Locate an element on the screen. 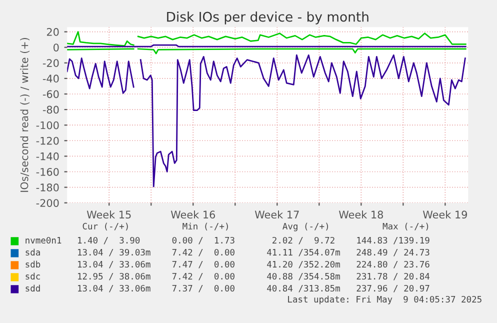  legend-label: sdc is located at coordinates (33, 276).